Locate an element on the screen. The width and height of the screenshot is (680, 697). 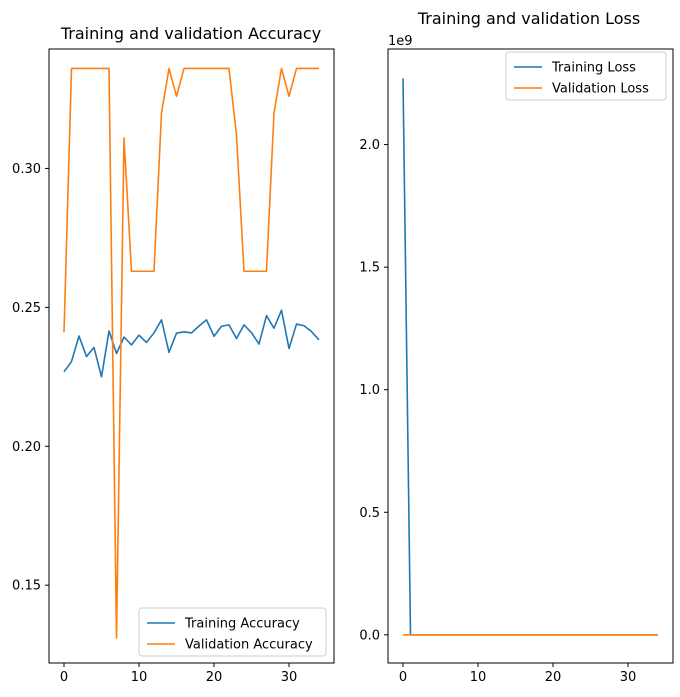
legend-label: Training Accuracy is located at coordinates (242, 624).